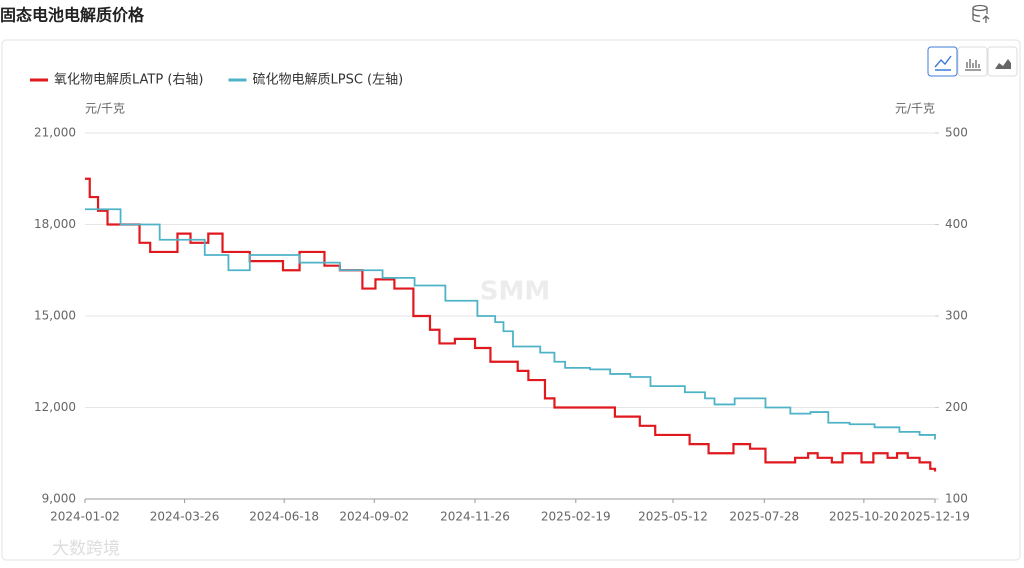  I want to click on x-tick-label: 2025-10-20, so click(864, 517).